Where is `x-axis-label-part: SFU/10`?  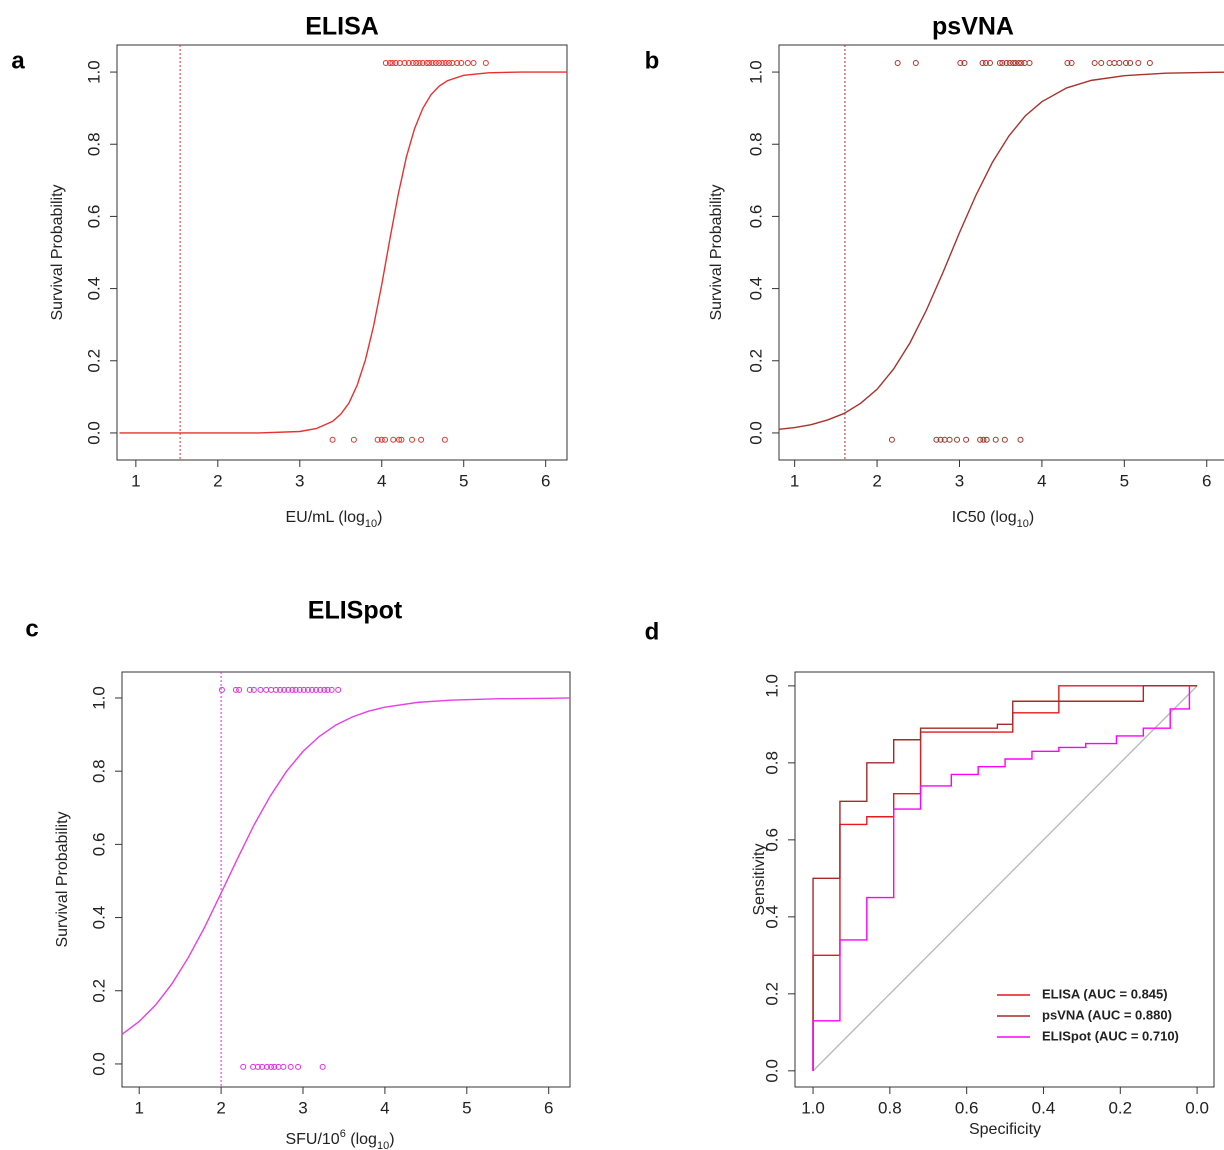
x-axis-label-part: SFU/10 is located at coordinates (312, 1139).